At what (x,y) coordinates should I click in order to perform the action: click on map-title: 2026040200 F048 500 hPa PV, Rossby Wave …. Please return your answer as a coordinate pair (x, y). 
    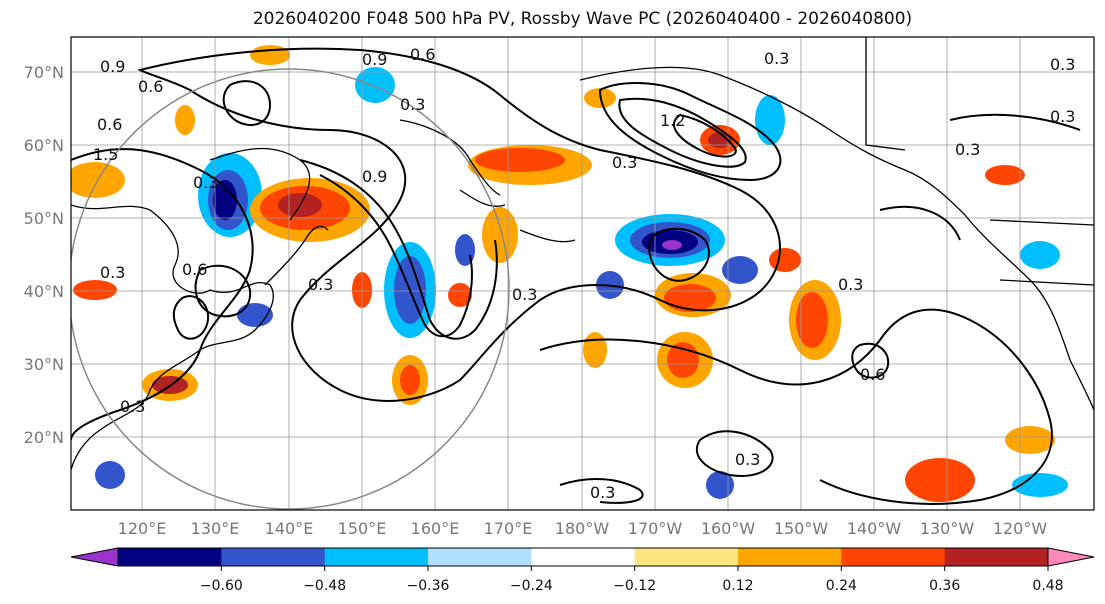
    Looking at the image, I should click on (582, 19).